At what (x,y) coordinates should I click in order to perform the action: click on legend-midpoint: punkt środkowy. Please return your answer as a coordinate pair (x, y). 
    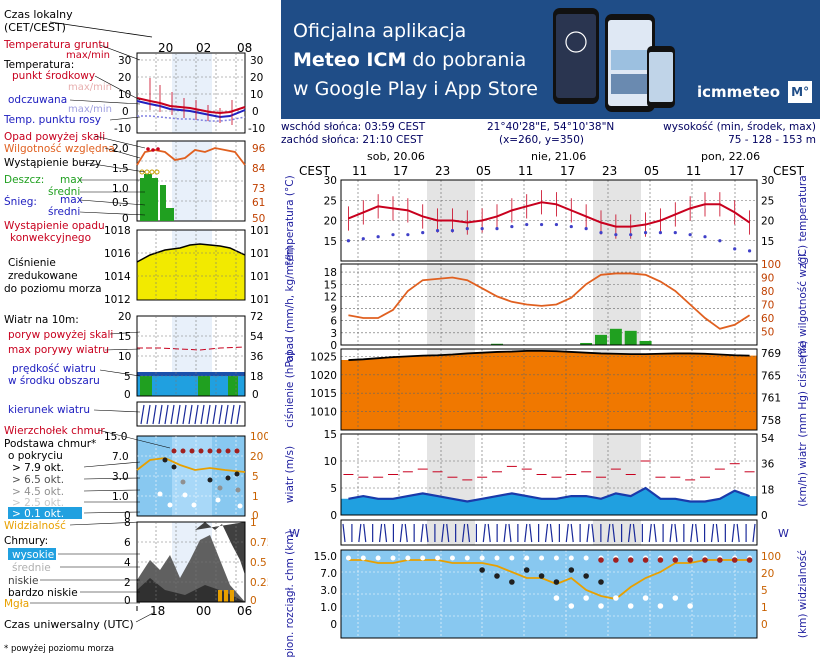
    Looking at the image, I should click on (53, 76).